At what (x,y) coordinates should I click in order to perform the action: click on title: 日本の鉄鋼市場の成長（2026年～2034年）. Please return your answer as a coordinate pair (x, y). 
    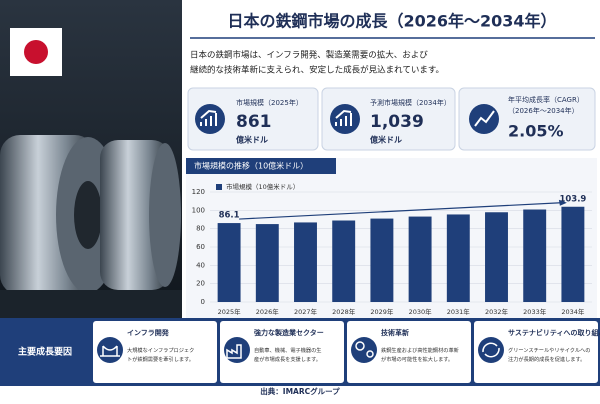
    Looking at the image, I should click on (391, 21).